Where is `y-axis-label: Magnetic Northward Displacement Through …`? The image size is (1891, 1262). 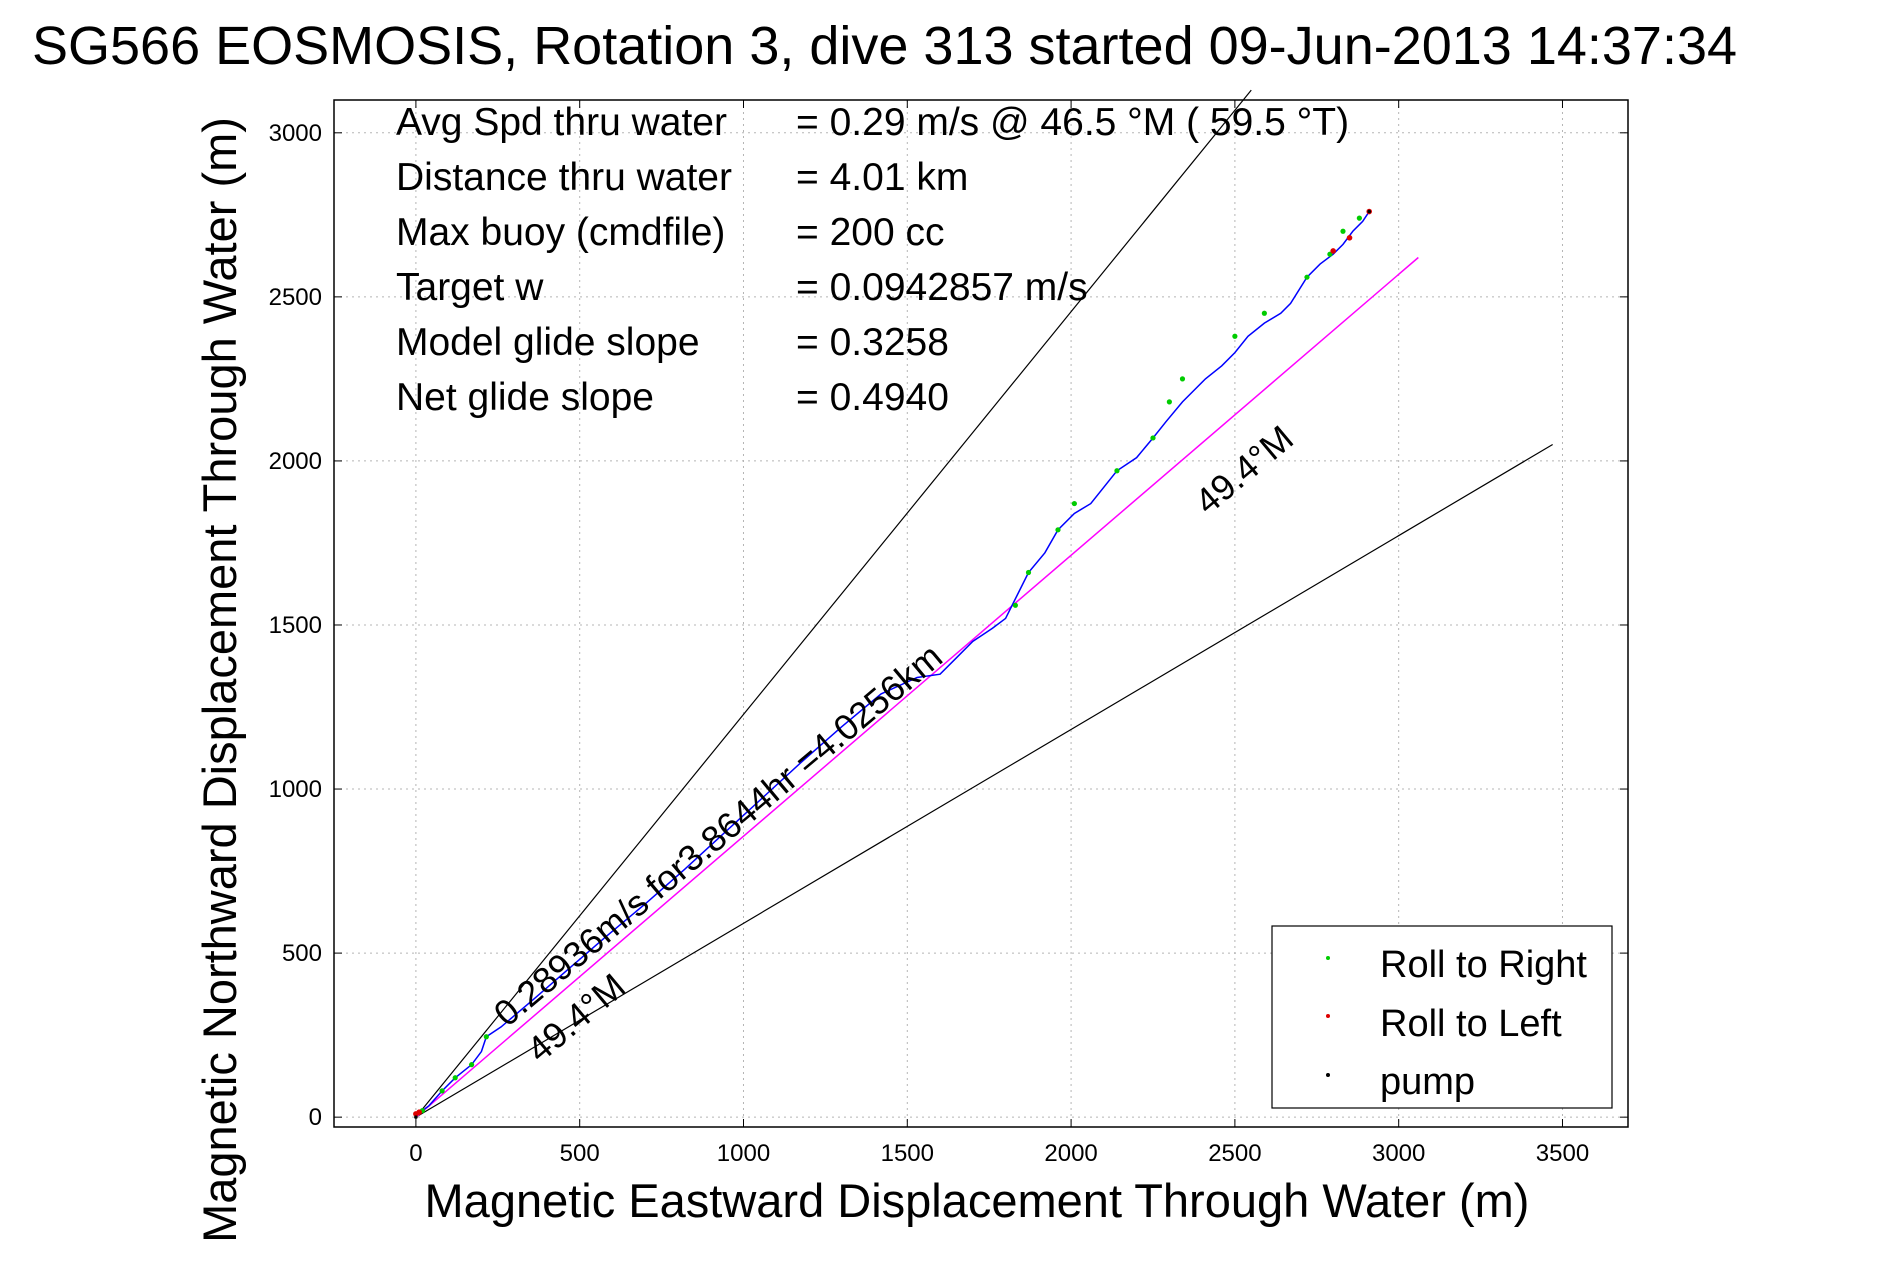
y-axis-label: Magnetic Northward Displacement Through … is located at coordinates (219, 680).